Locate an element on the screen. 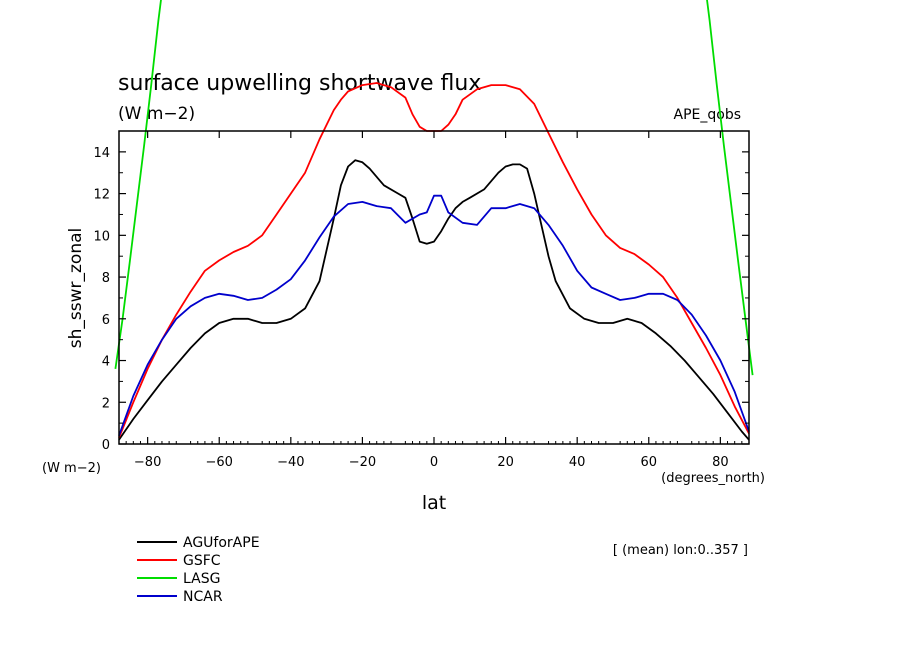  y-tick-label: 2 is located at coordinates (106, 403).